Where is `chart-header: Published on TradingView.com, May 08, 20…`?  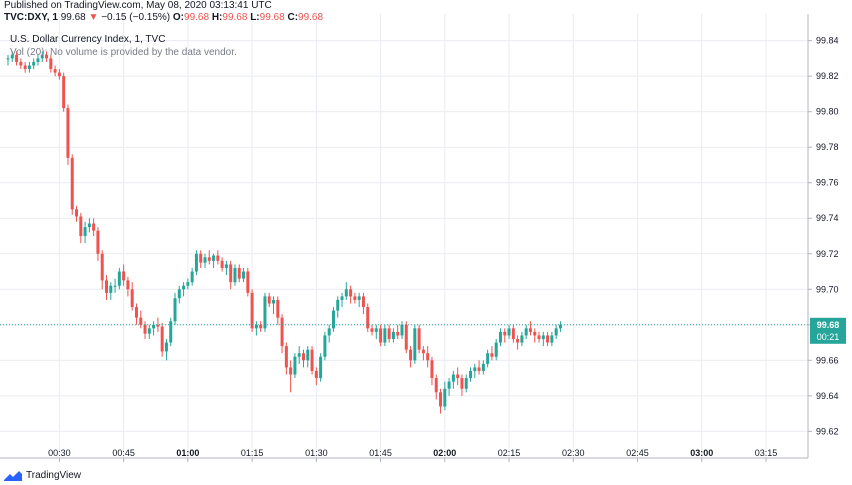 chart-header: Published on TradingView.com, May 08, 20… is located at coordinates (163, 12).